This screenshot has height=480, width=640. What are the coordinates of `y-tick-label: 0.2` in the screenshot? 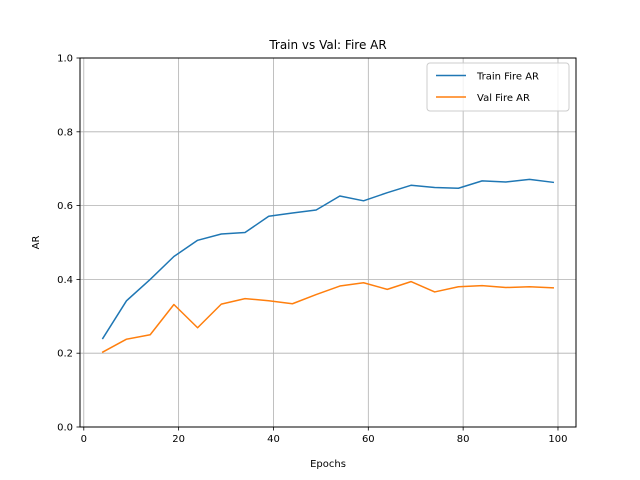 It's located at (65, 354).